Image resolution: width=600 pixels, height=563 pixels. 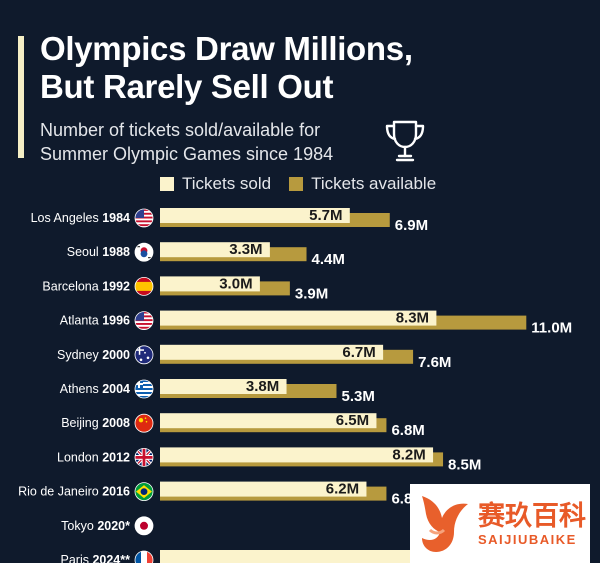 I want to click on accent-bar, so click(x=21, y=97).